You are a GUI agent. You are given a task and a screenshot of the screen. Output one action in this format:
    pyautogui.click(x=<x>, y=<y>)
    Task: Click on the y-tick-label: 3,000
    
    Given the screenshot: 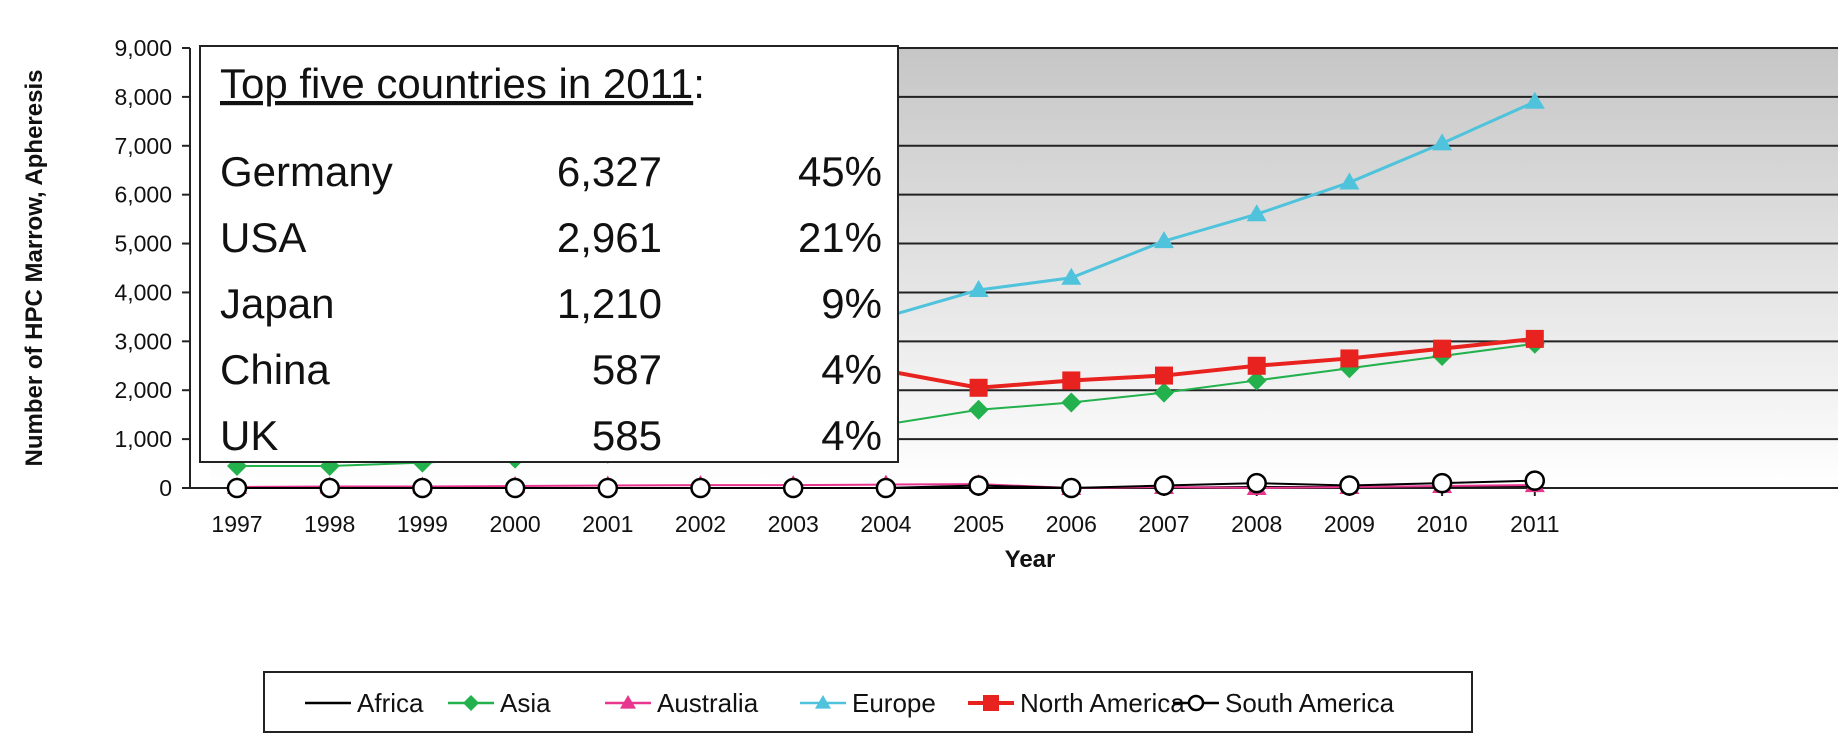 What is the action you would take?
    pyautogui.click(x=143, y=341)
    